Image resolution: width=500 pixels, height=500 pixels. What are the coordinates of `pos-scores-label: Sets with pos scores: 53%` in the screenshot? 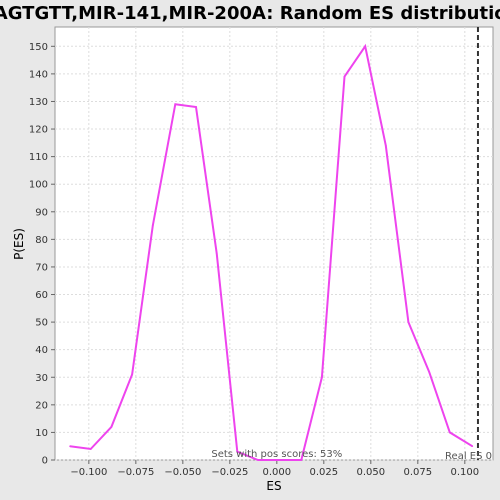 It's located at (276, 454).